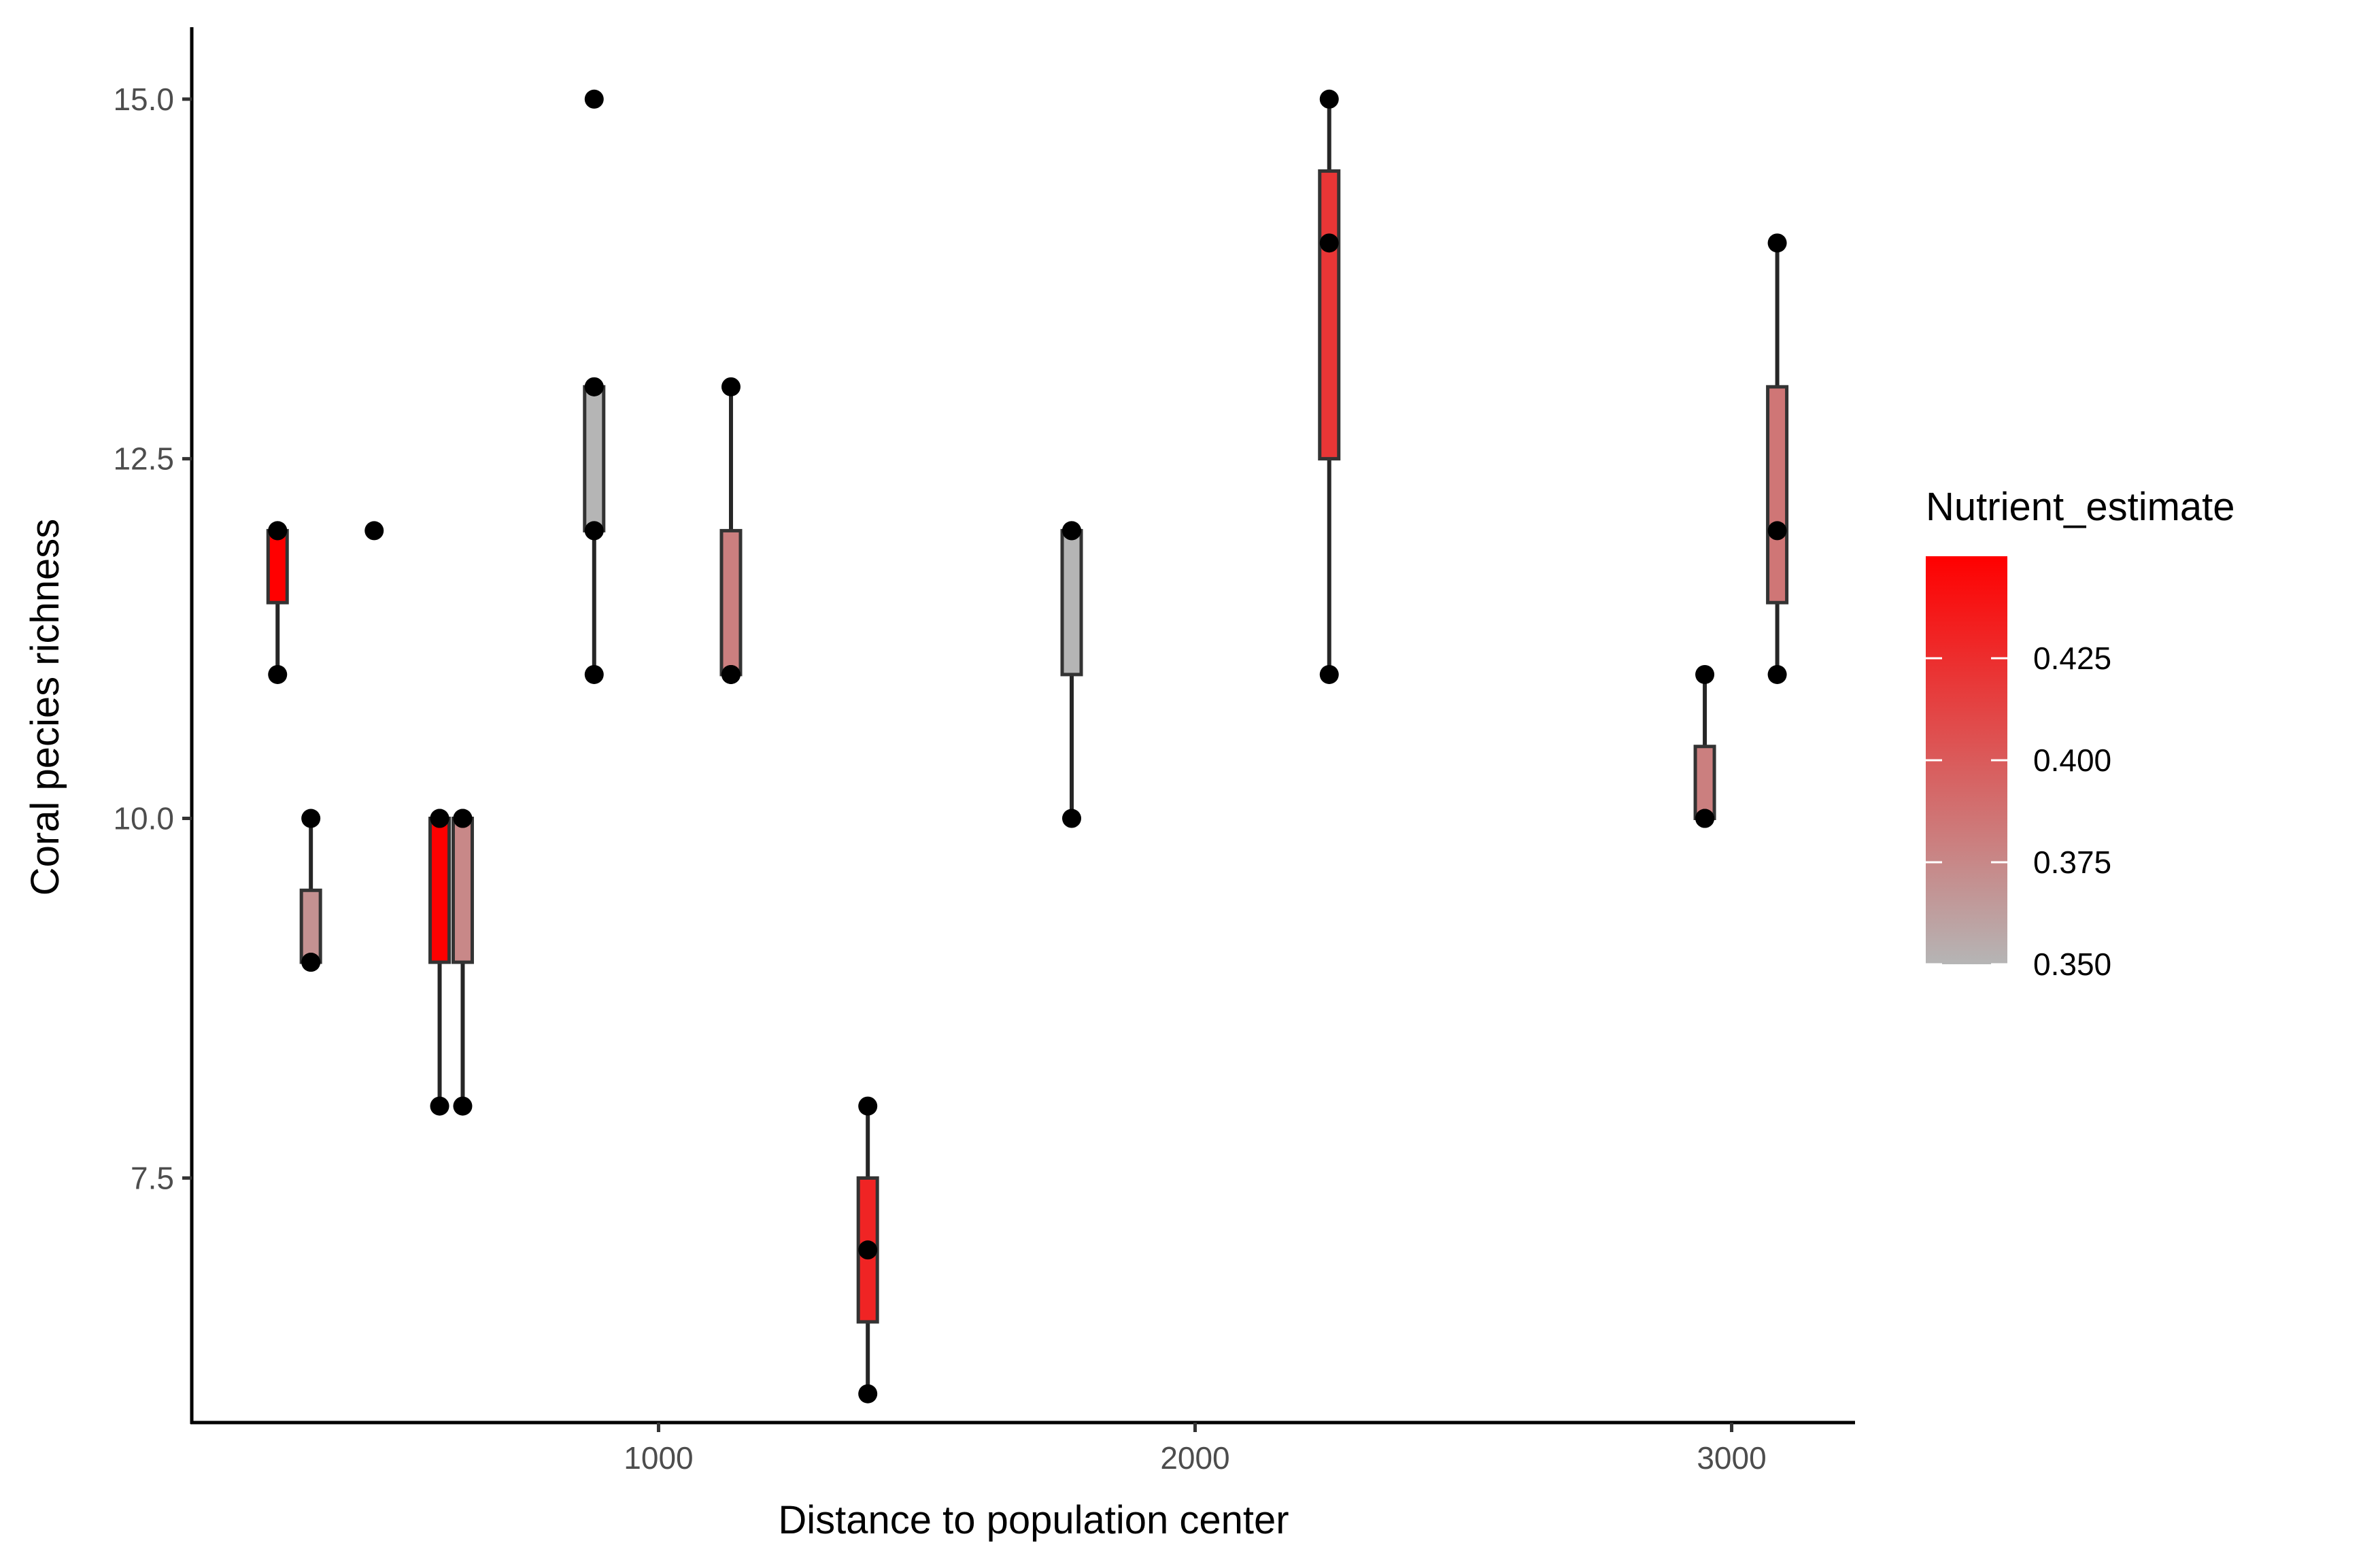 The width and height of the screenshot is (2380, 1564). Describe the element at coordinates (659, 1458) in the screenshot. I see `x-tick-label: 1000` at that location.